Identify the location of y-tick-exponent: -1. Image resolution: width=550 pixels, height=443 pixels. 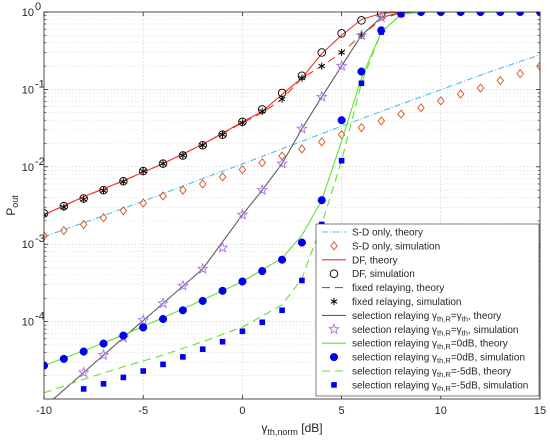
(40, 84).